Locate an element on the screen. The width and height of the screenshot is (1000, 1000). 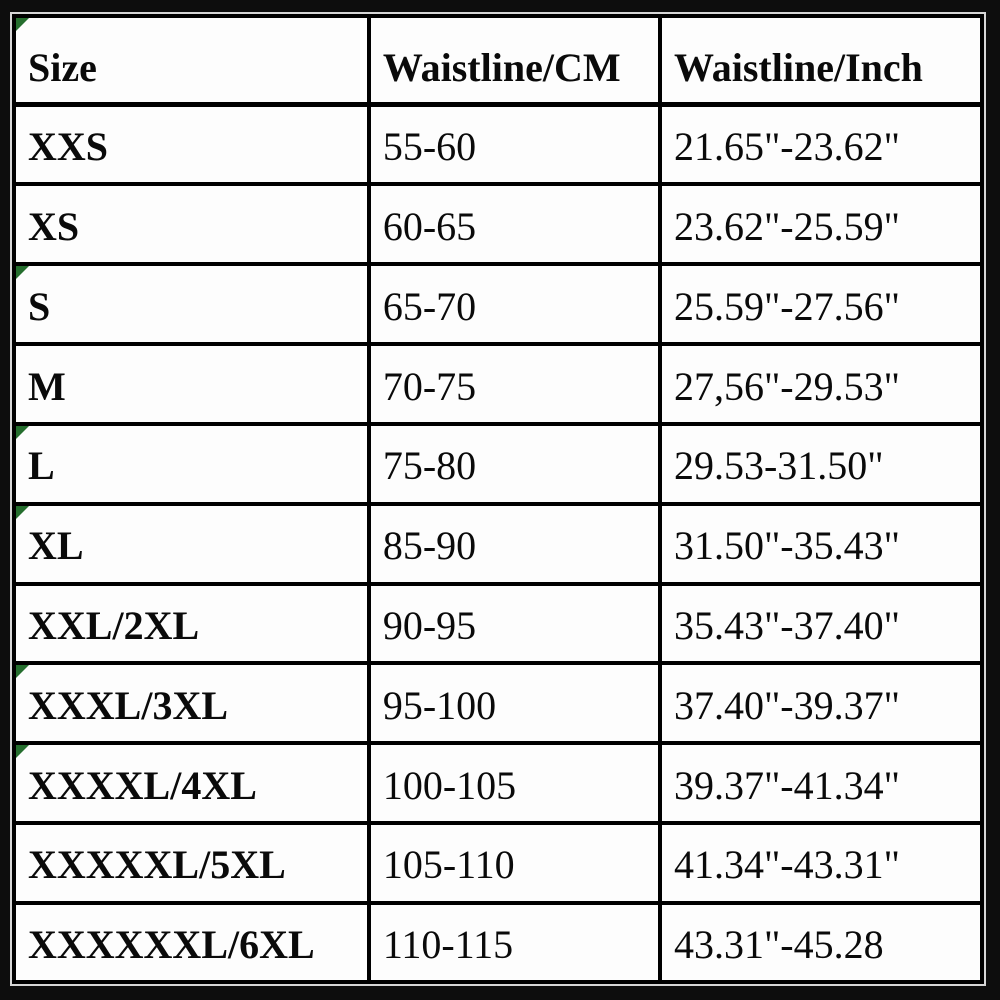
waistline-cm-value: 110-115 is located at coordinates (448, 944).